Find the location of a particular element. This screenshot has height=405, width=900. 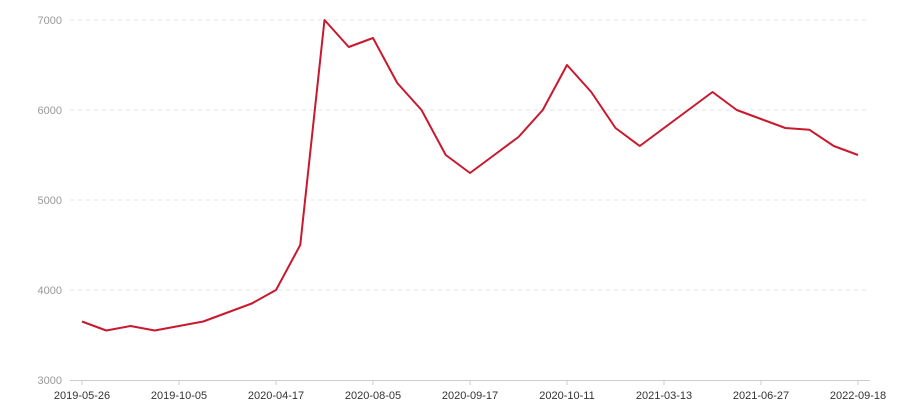

y-tick-label: 3000 is located at coordinates (50, 381).